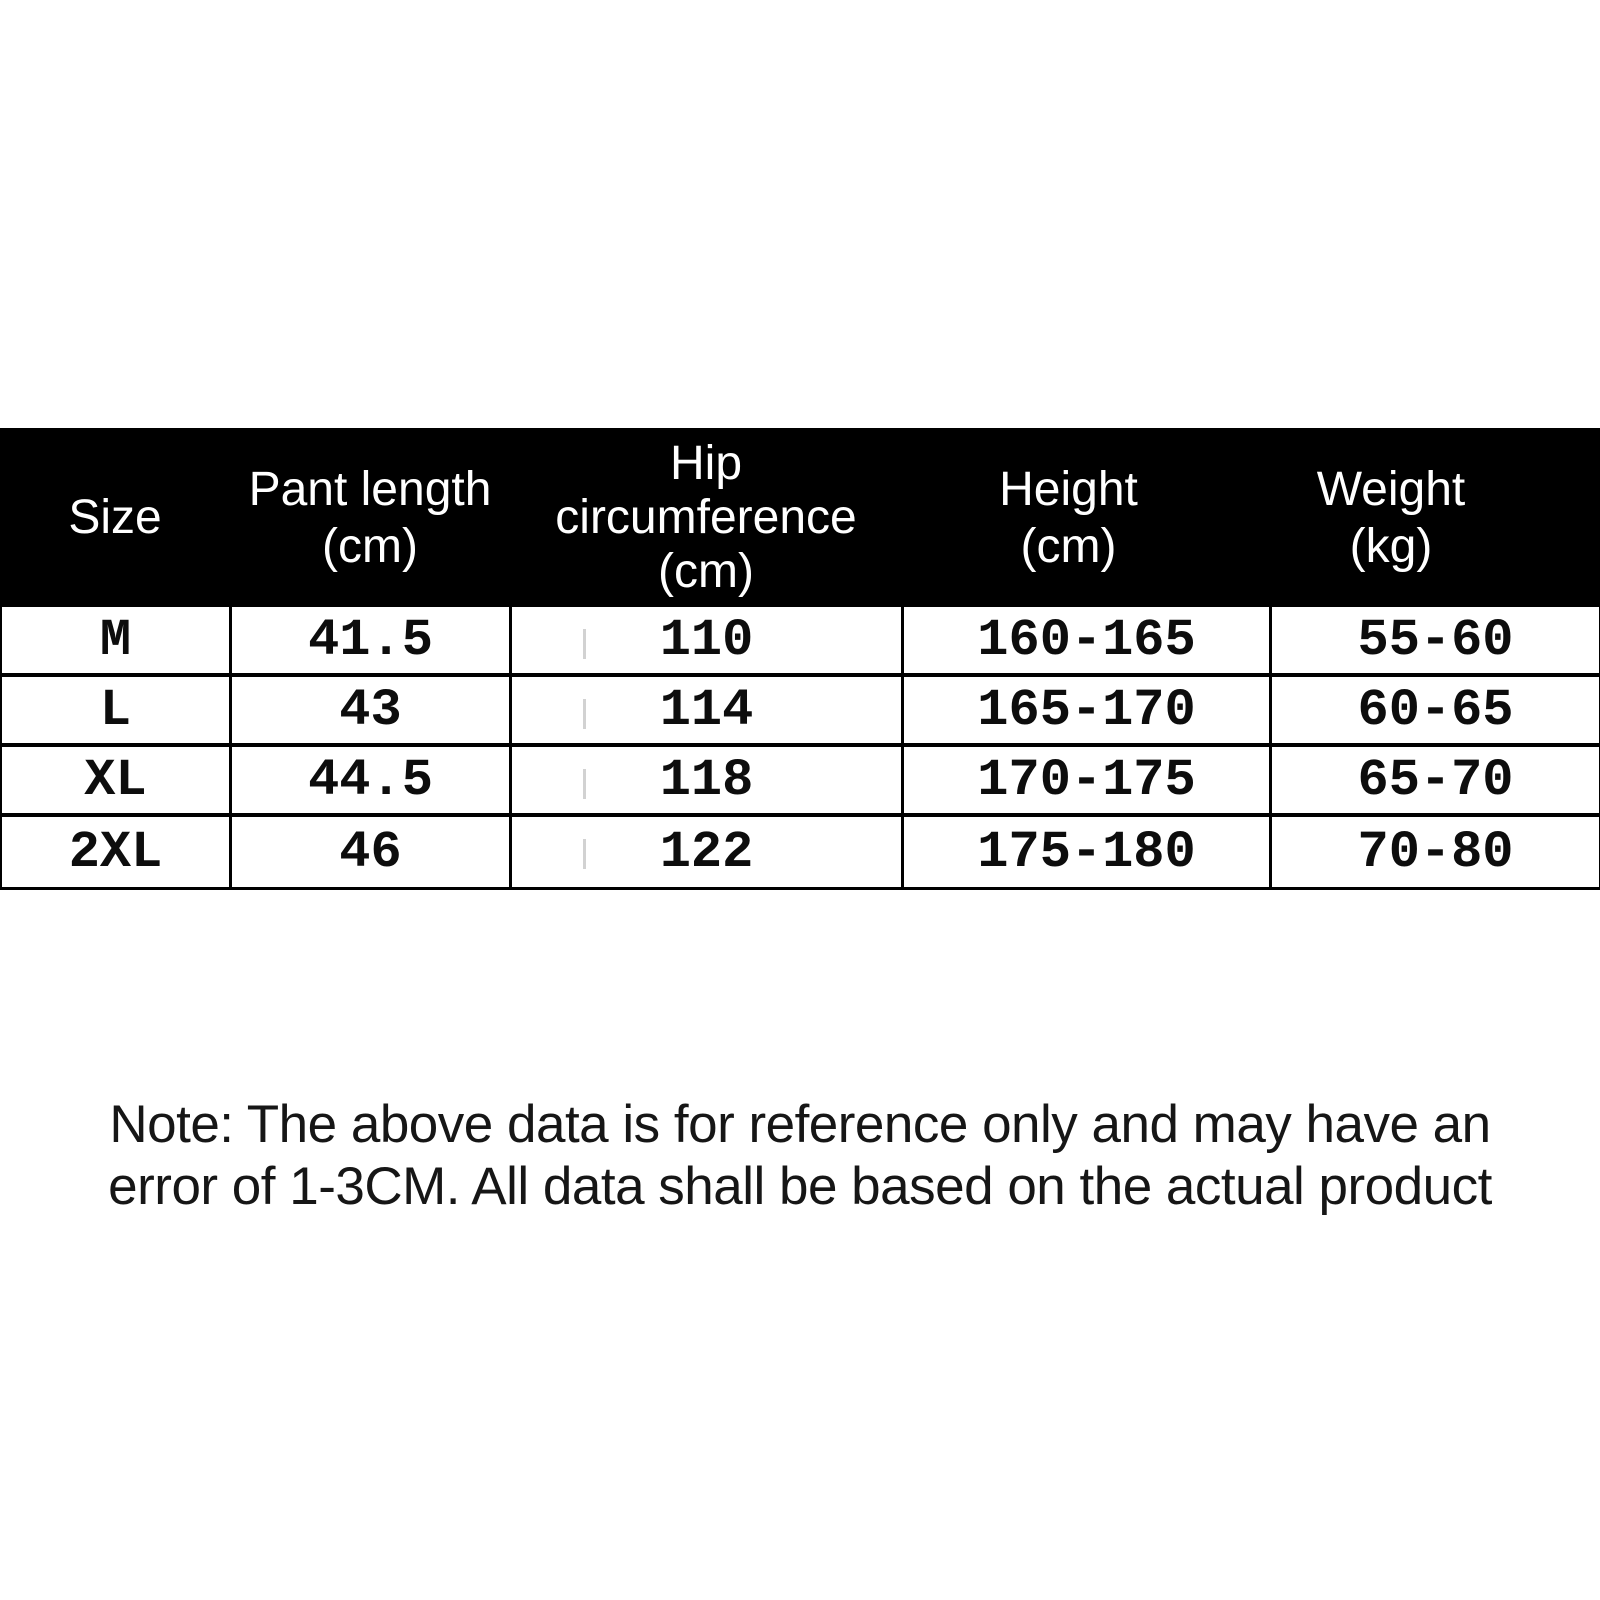  I want to click on header-weight-line2: (kg), so click(1391, 546).